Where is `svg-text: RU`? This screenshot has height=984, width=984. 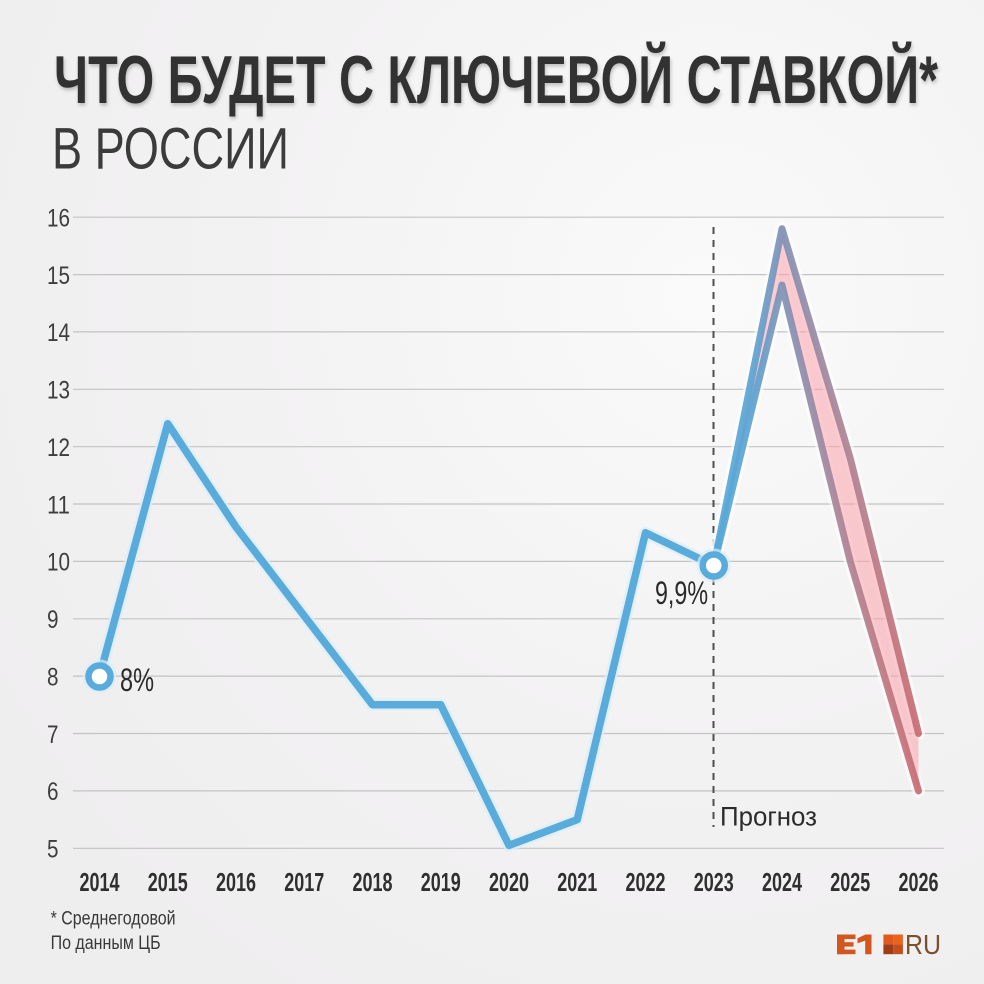 svg-text: RU is located at coordinates (923, 944).